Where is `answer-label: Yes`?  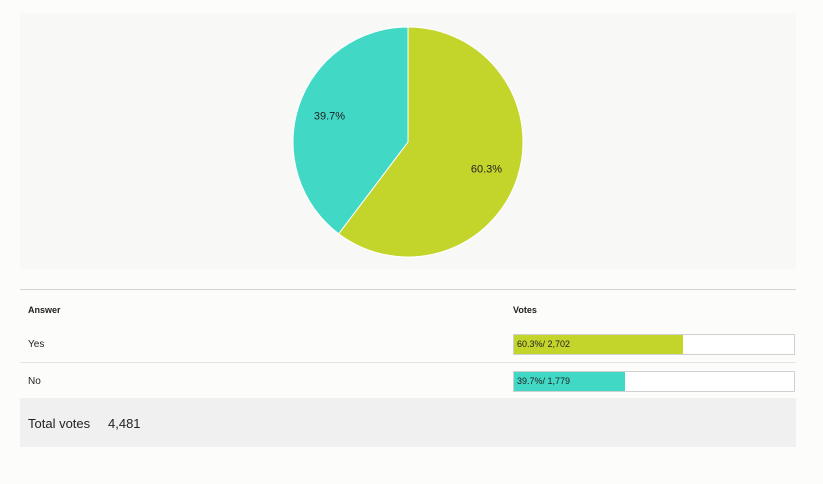
answer-label: Yes is located at coordinates (36, 344).